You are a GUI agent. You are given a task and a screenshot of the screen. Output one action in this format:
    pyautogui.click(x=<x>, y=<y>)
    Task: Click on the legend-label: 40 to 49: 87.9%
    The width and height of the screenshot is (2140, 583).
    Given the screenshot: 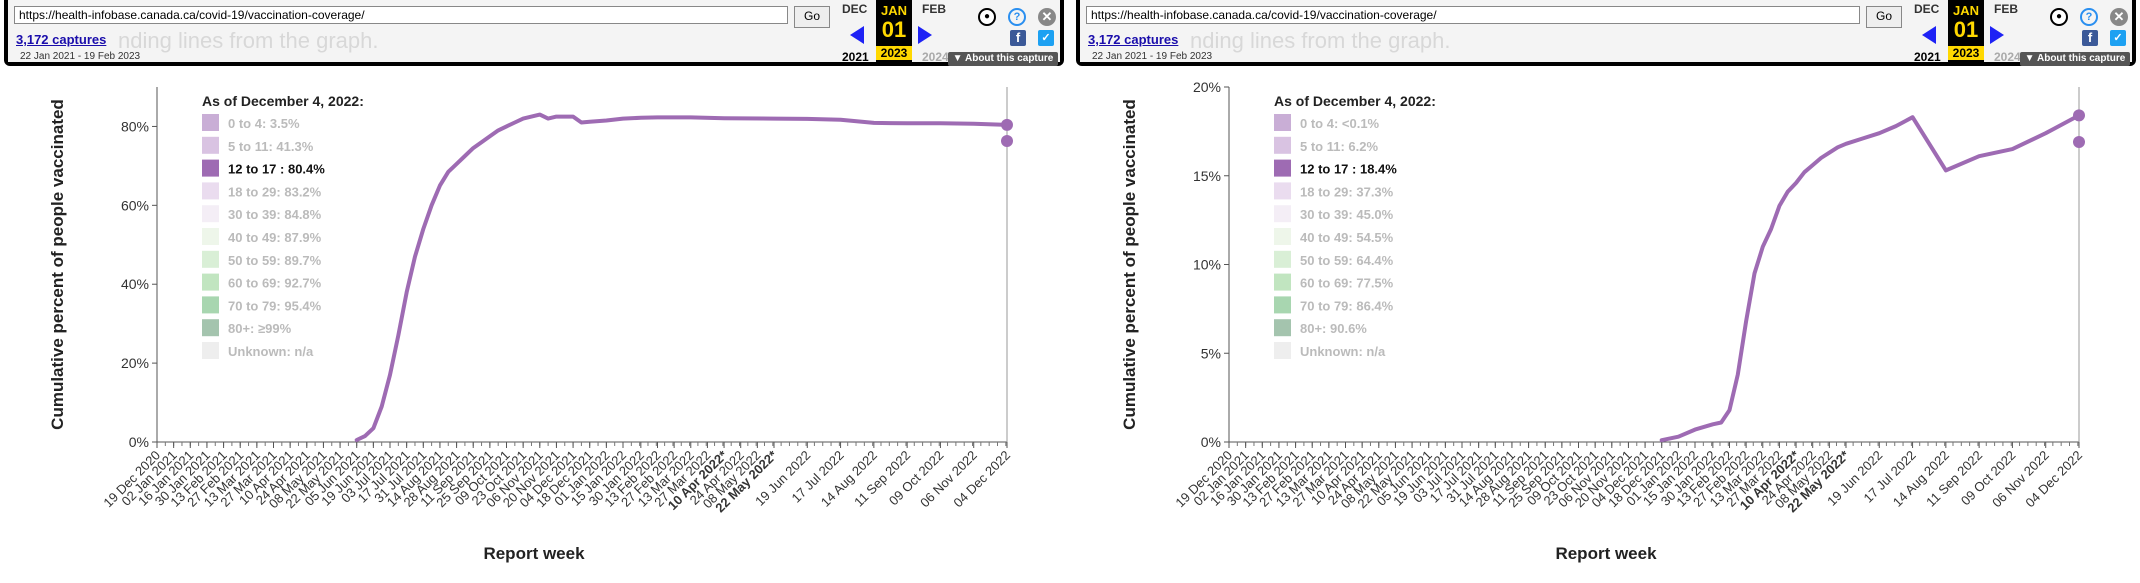 What is the action you would take?
    pyautogui.click(x=275, y=237)
    